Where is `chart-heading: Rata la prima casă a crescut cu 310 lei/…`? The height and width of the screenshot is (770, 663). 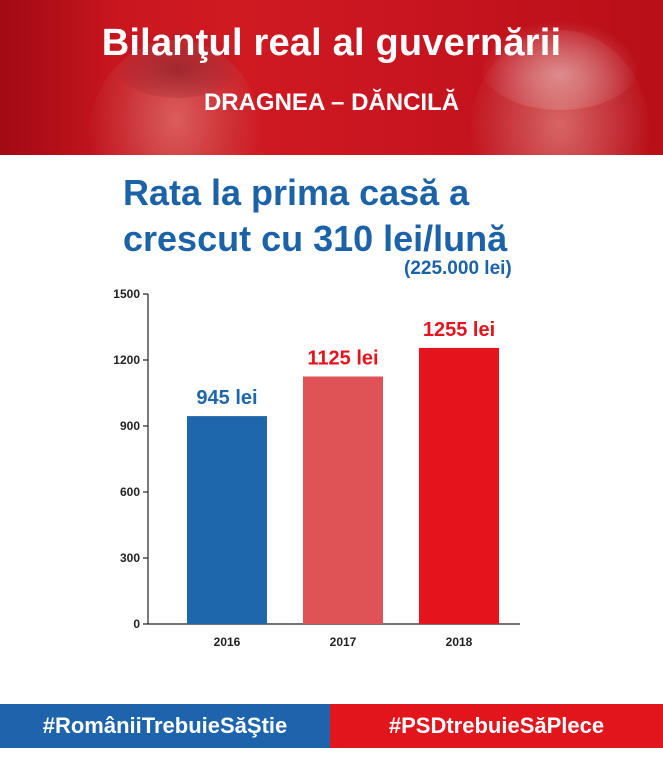 chart-heading: Rata la prima casă a crescut cu 310 lei/… is located at coordinates (315, 216).